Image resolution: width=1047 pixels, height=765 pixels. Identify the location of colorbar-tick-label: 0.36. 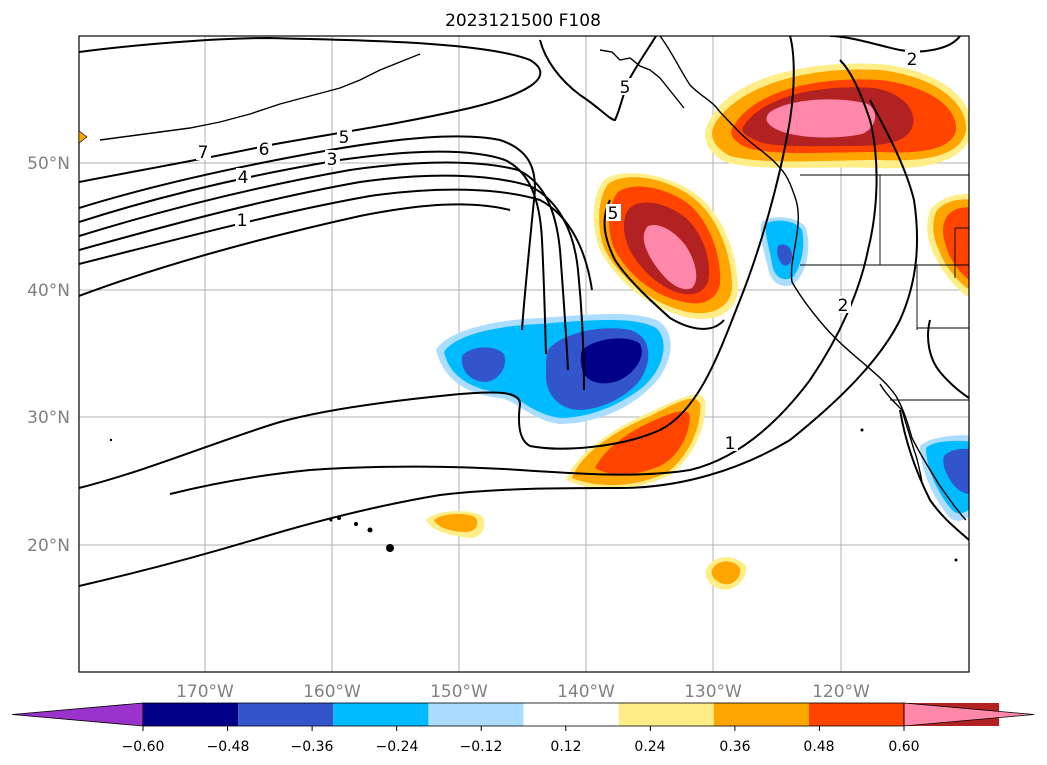
(734, 747).